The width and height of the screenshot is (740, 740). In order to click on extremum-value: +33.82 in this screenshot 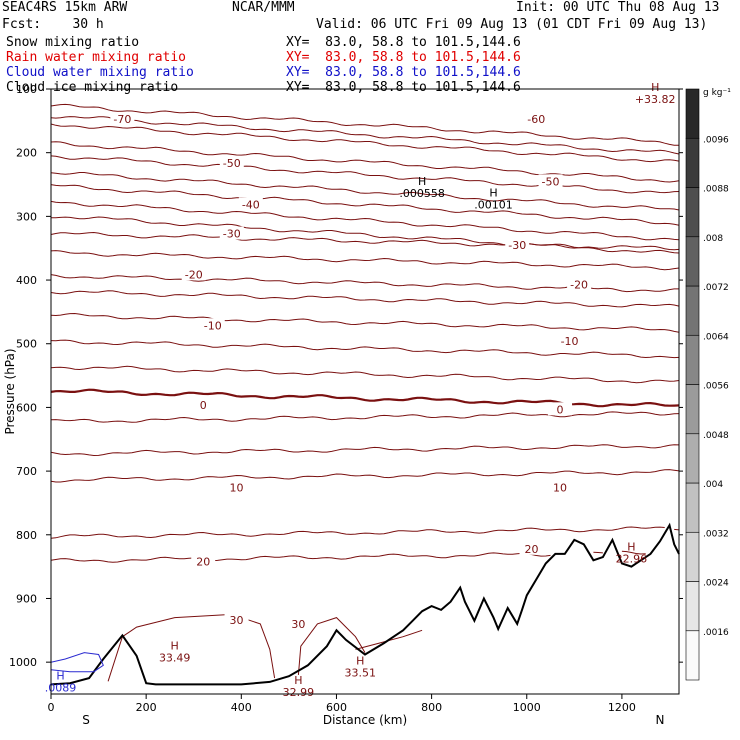, I will do `click(655, 99)`.